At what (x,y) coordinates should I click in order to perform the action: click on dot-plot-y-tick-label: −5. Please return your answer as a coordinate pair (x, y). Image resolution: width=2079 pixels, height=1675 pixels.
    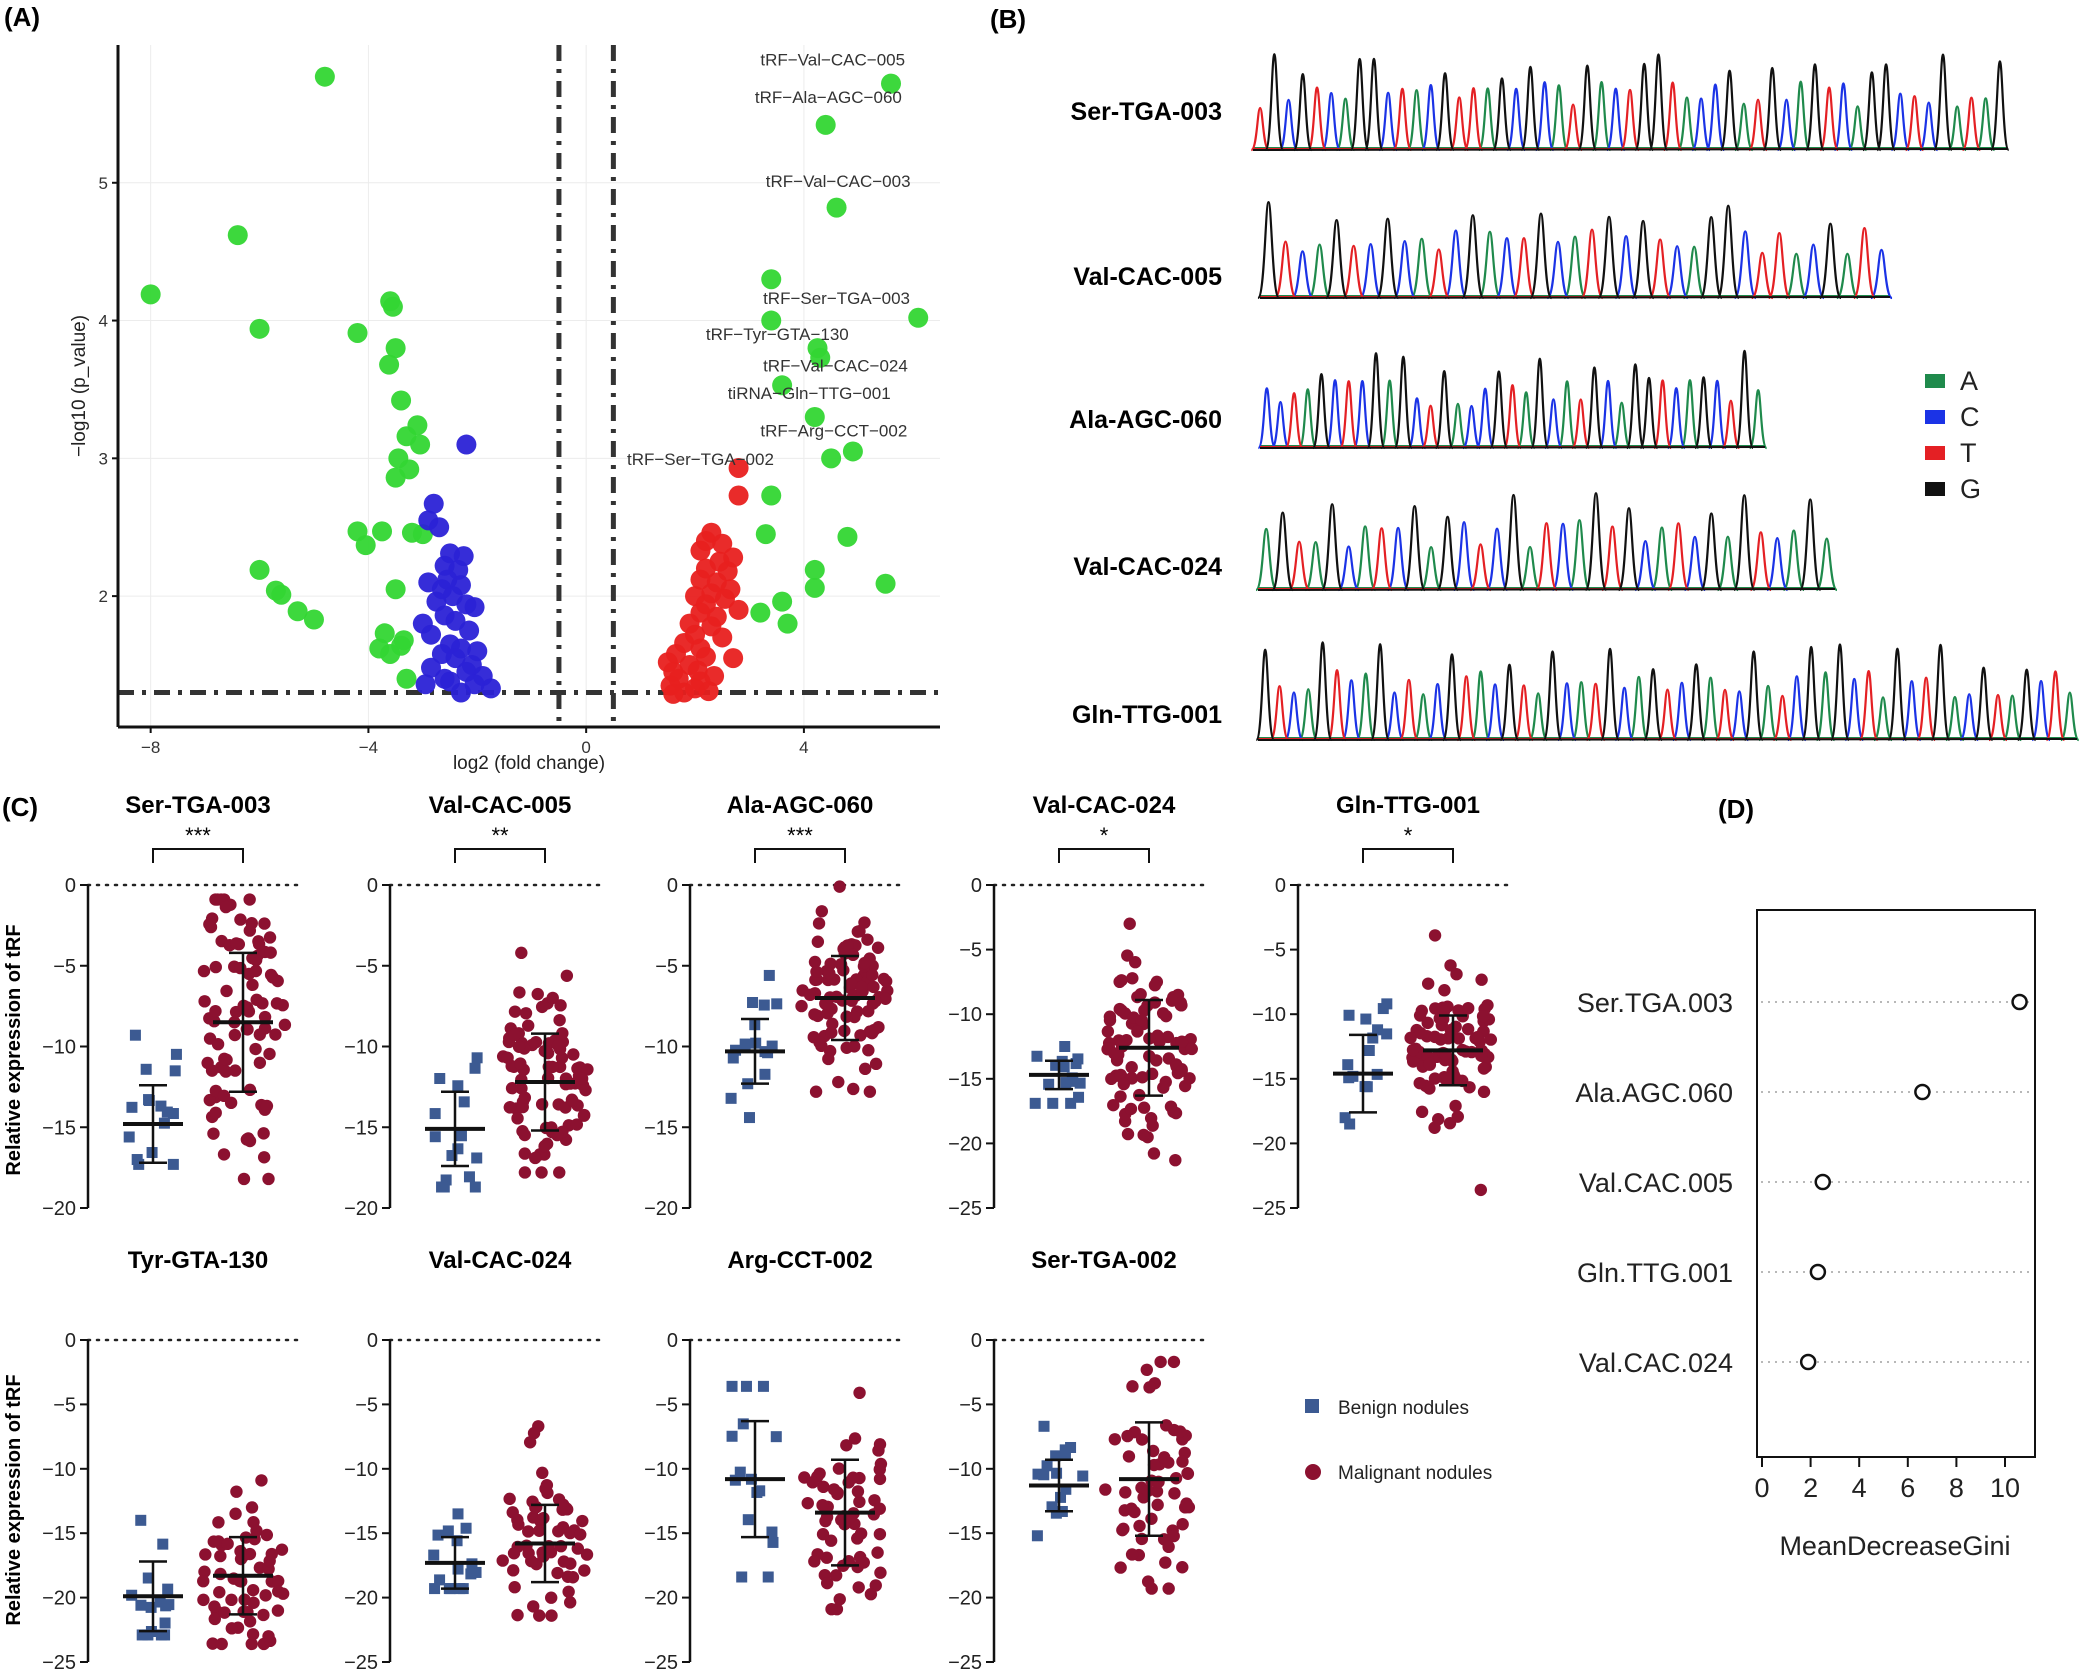
    Looking at the image, I should click on (64, 967).